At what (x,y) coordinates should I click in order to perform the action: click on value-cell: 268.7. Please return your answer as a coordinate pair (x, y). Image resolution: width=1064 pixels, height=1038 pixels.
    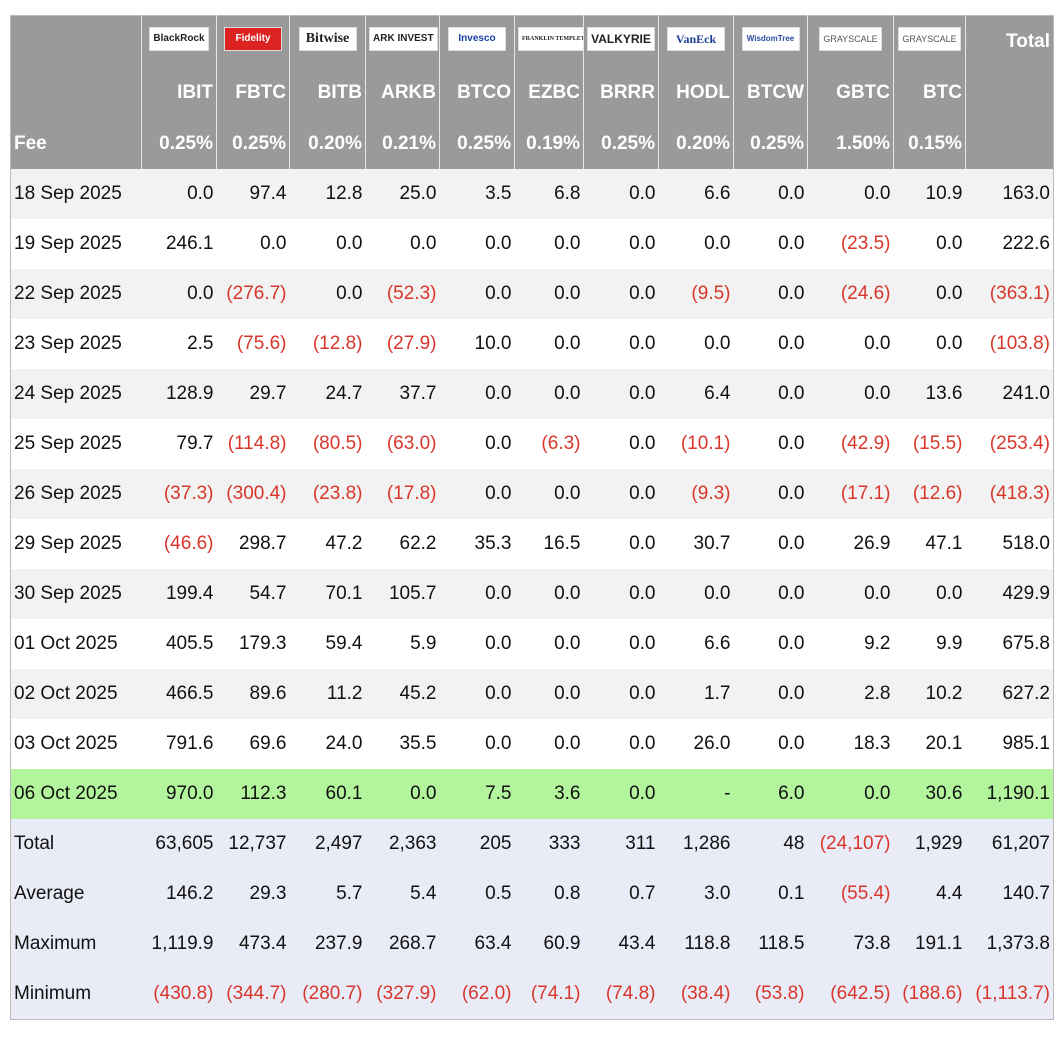
    Looking at the image, I should click on (402, 944).